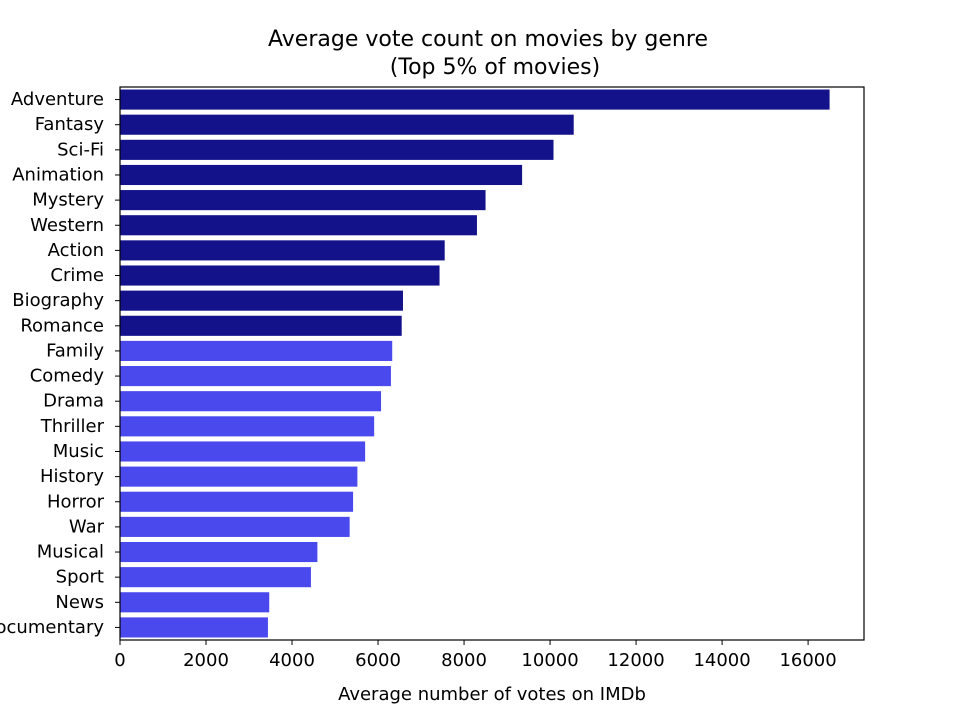 This screenshot has width=960, height=720. I want to click on y-tick-label: Biography, so click(58, 300).